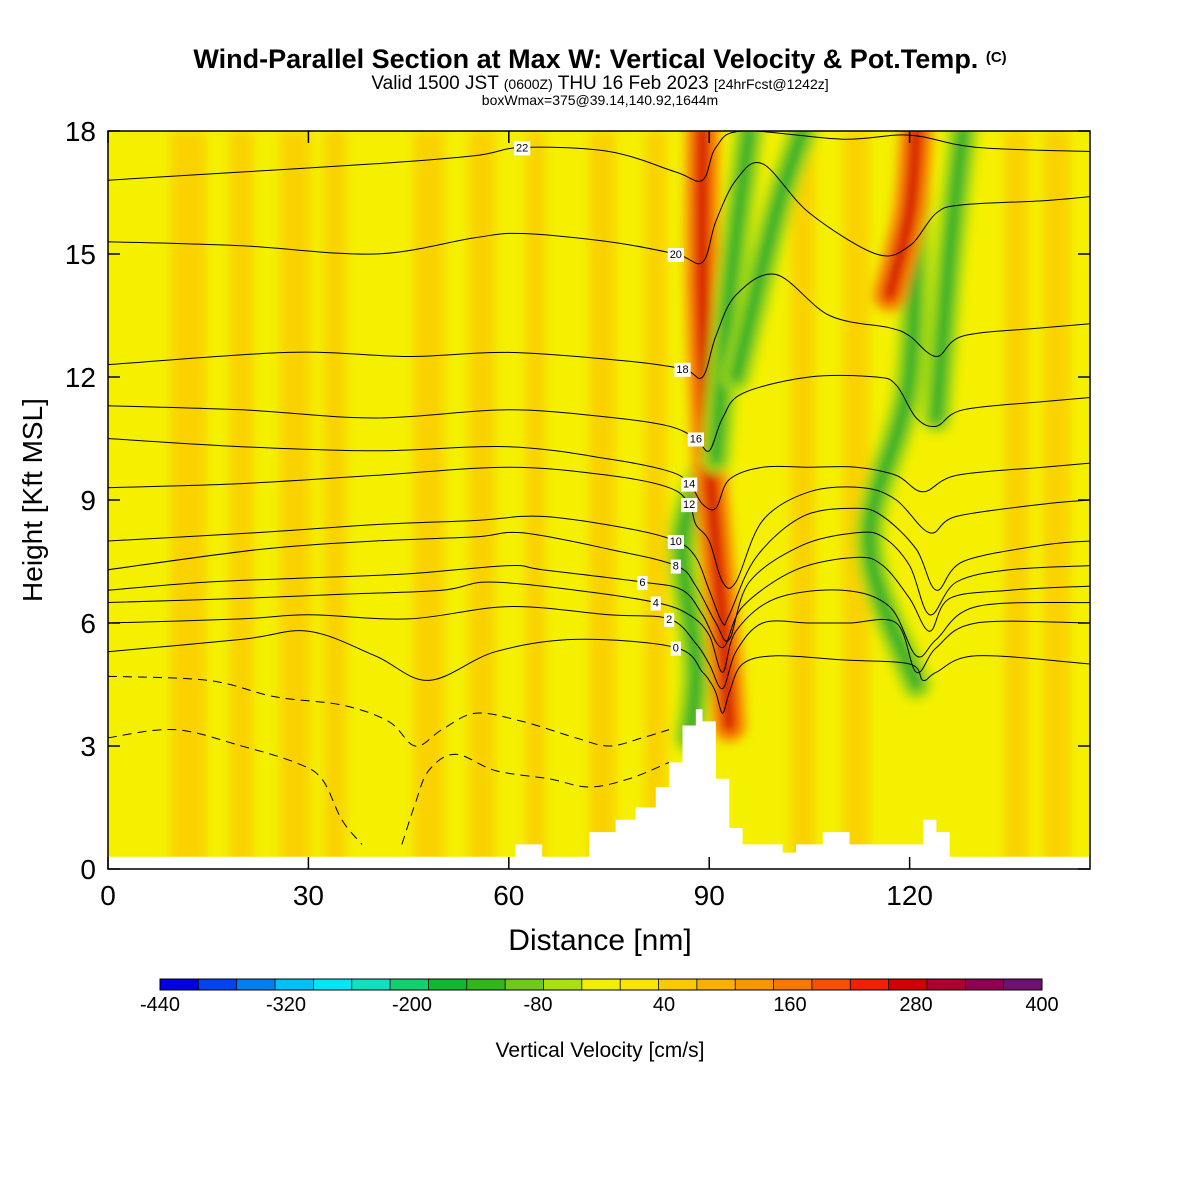  What do you see at coordinates (771, 84) in the screenshot?
I see `forecast-info: [24hrFcst@1242z]` at bounding box center [771, 84].